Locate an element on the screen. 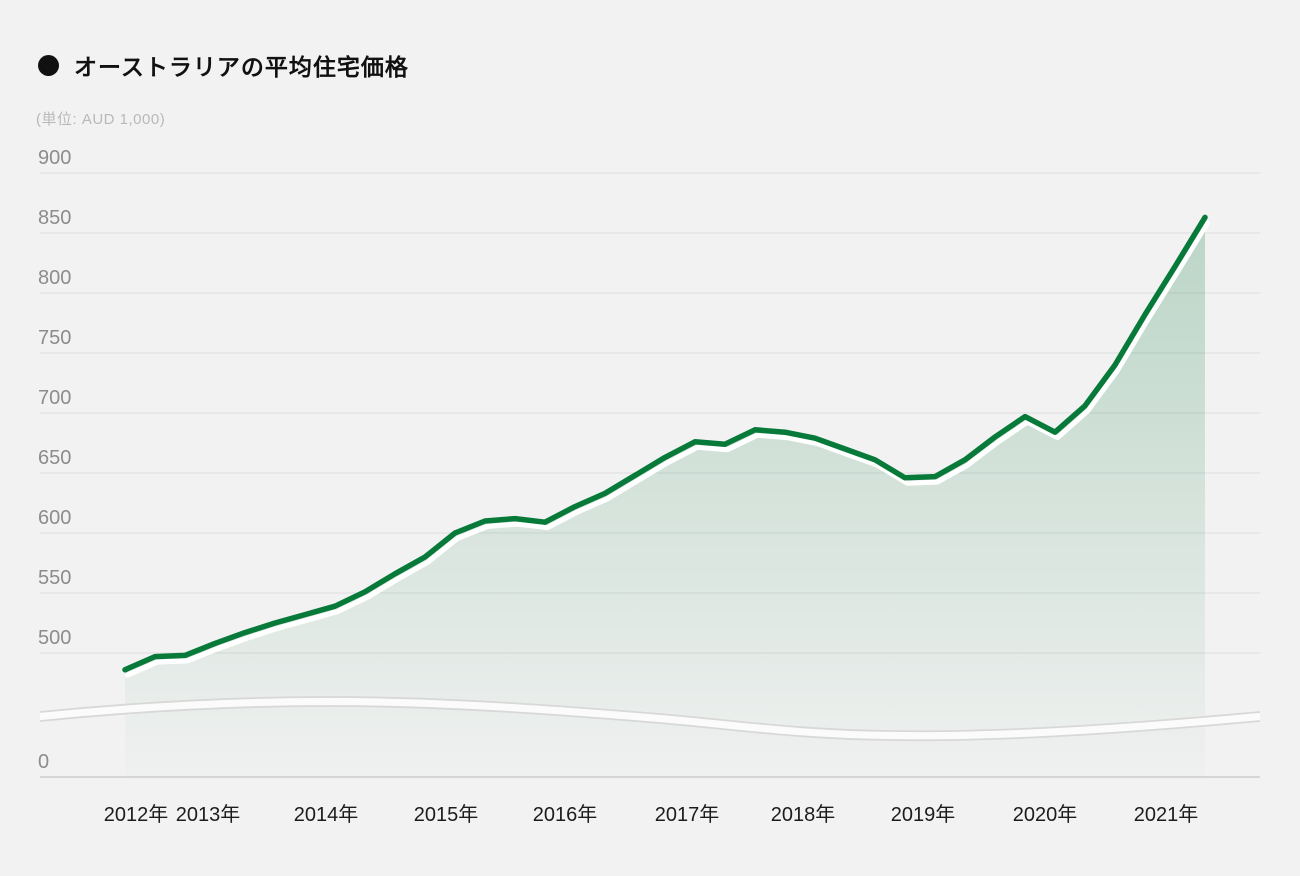  x-axis-tick-label: 2021年 is located at coordinates (1166, 814).